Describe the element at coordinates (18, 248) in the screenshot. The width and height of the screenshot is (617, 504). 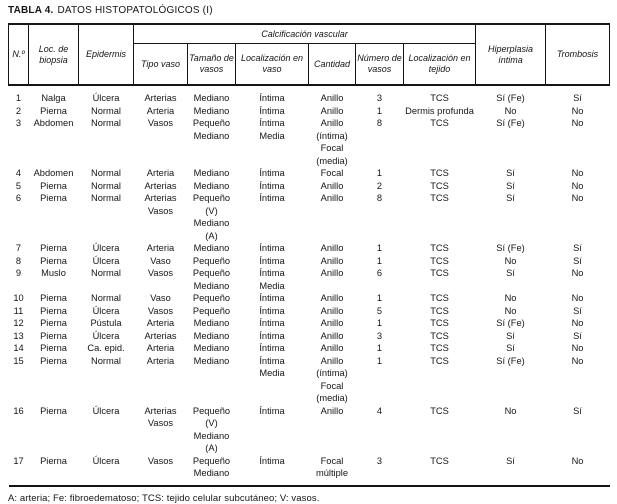
I see `table-cell: 7` at that location.